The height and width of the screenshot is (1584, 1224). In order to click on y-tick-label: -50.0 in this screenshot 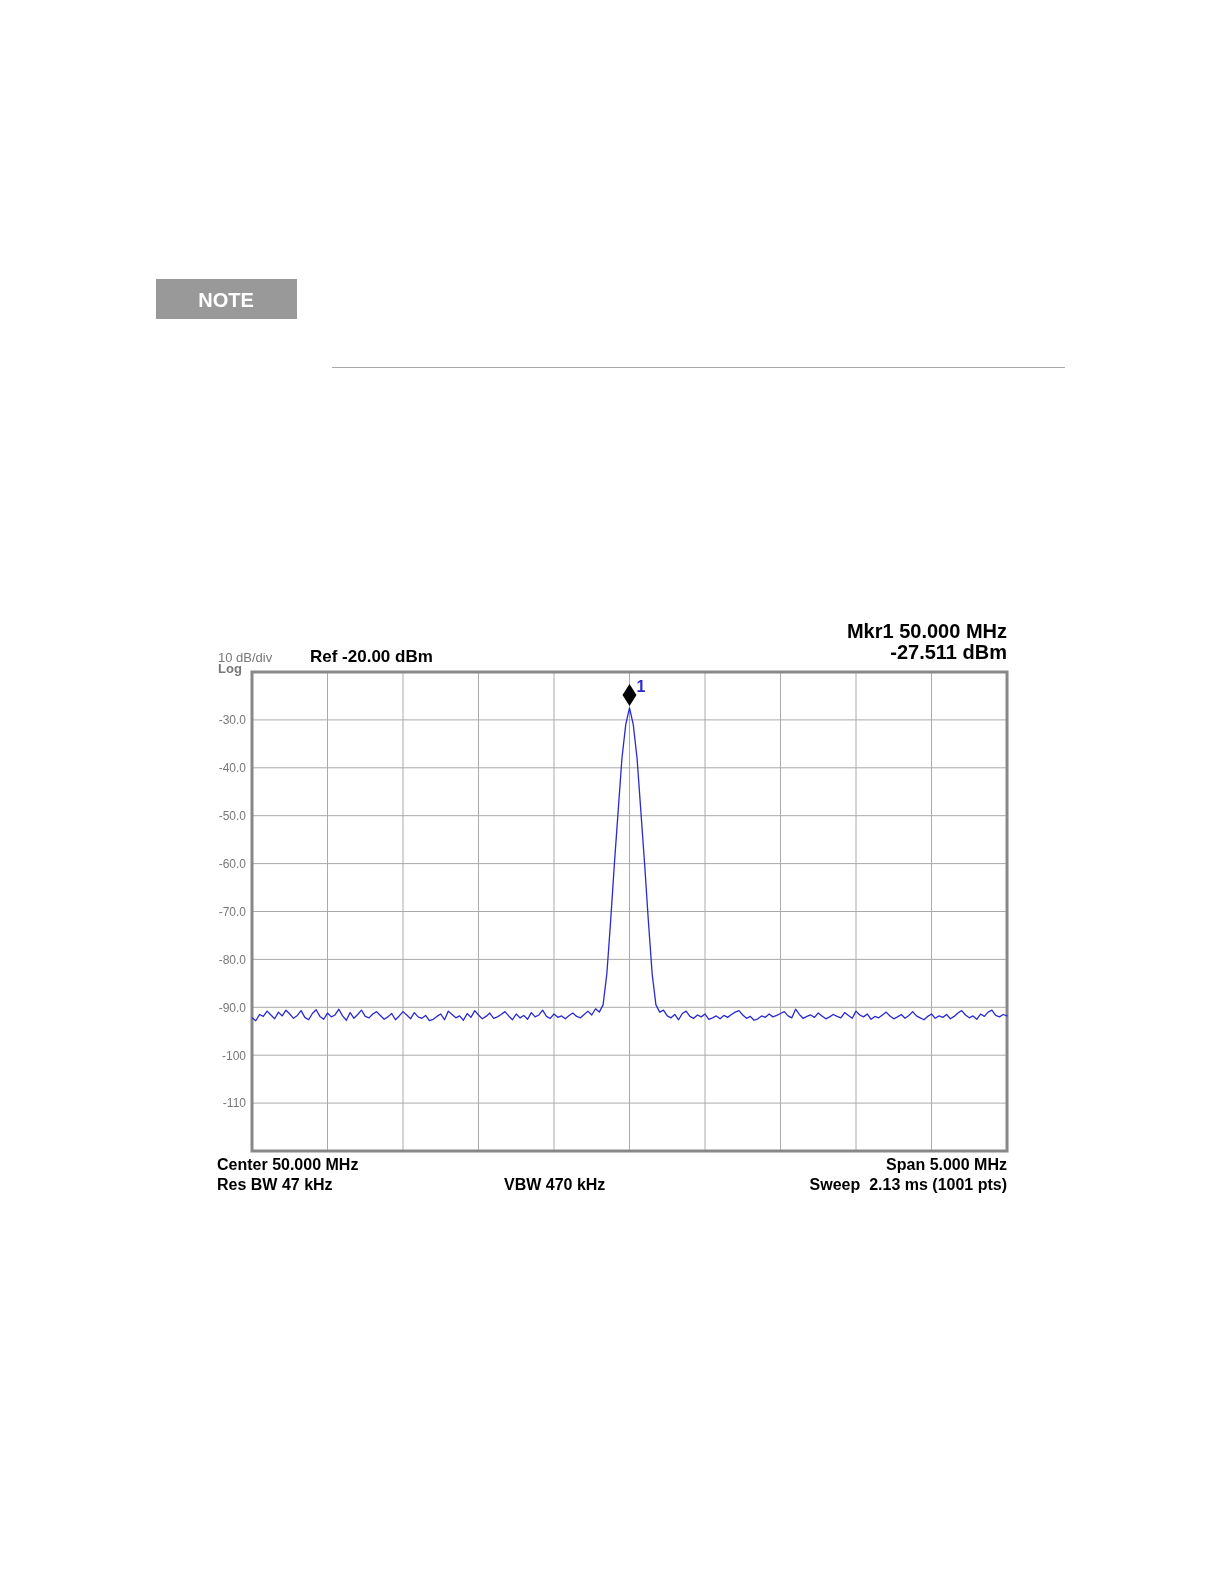, I will do `click(232, 816)`.